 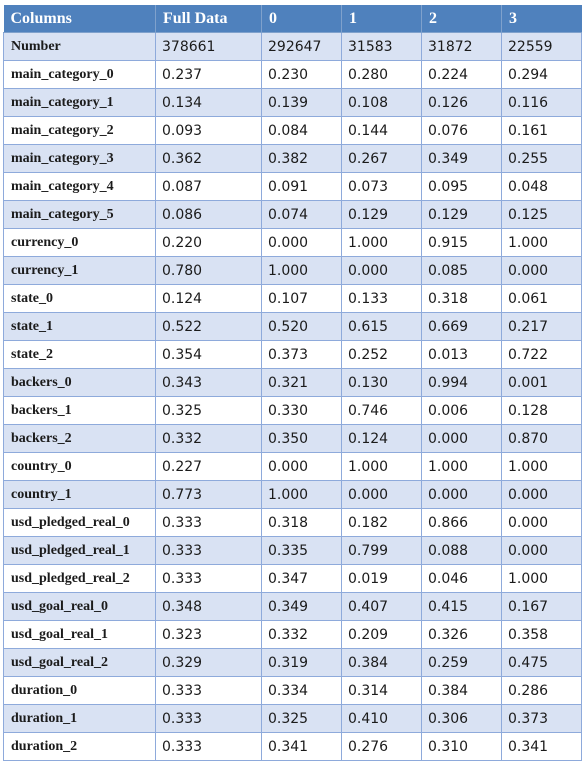 What do you see at coordinates (292, 186) in the screenshot?
I see `table-row: main_category_4 0.087 0.091 0.073 0.095 0.048` at bounding box center [292, 186].